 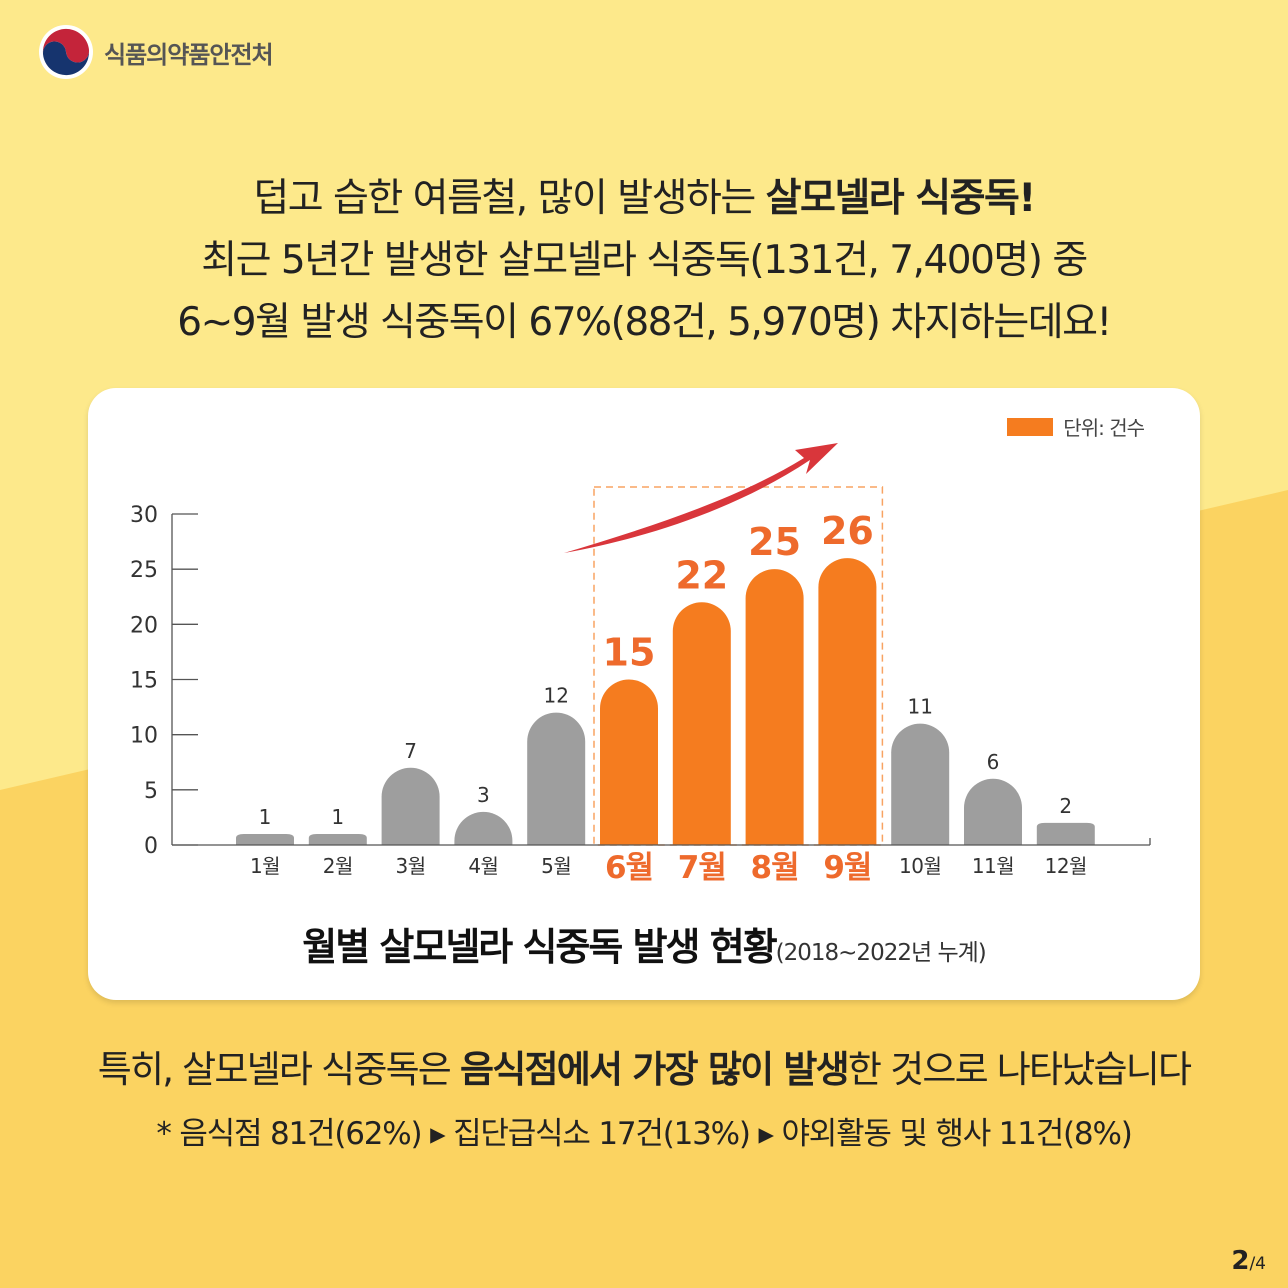 I want to click on data-label: 7, so click(x=410, y=751).